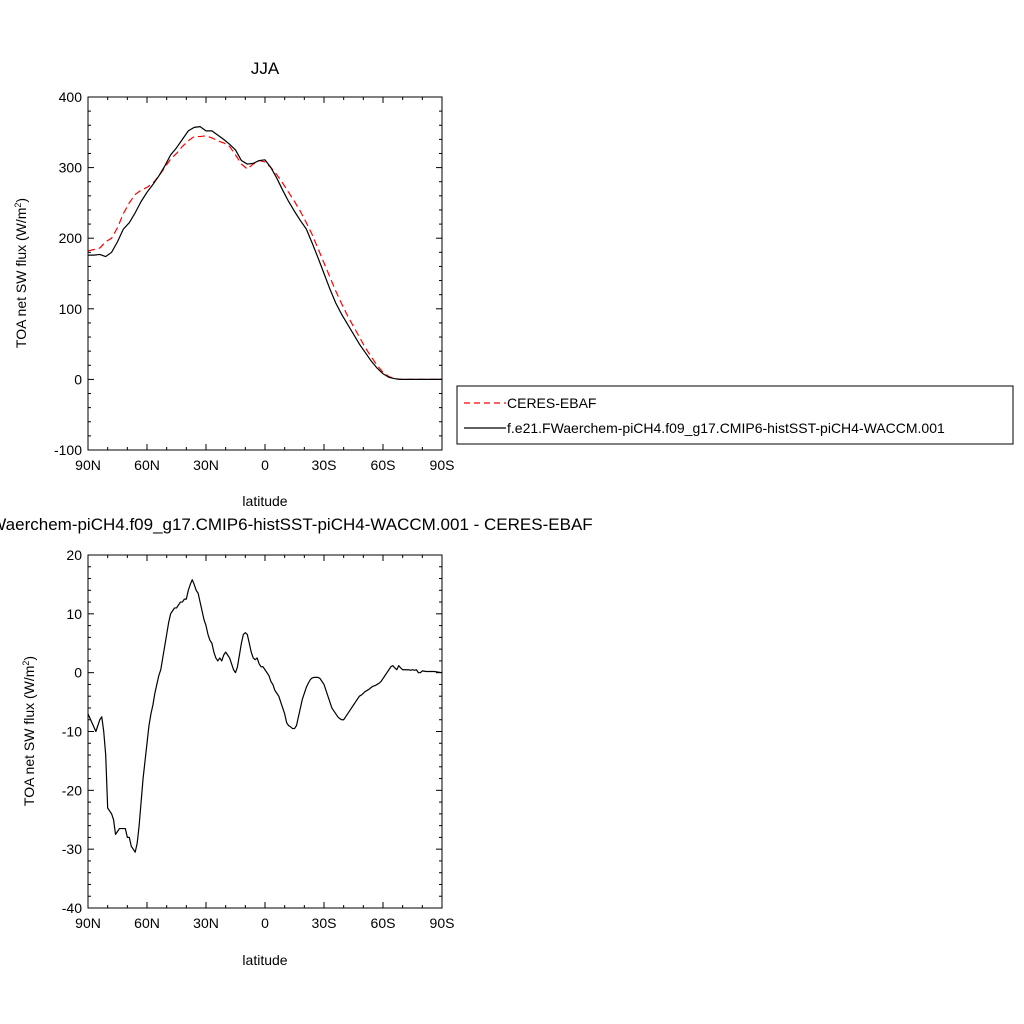 The width and height of the screenshot is (1024, 1024). What do you see at coordinates (383, 465) in the screenshot?
I see `top-xtick-label: 60S` at bounding box center [383, 465].